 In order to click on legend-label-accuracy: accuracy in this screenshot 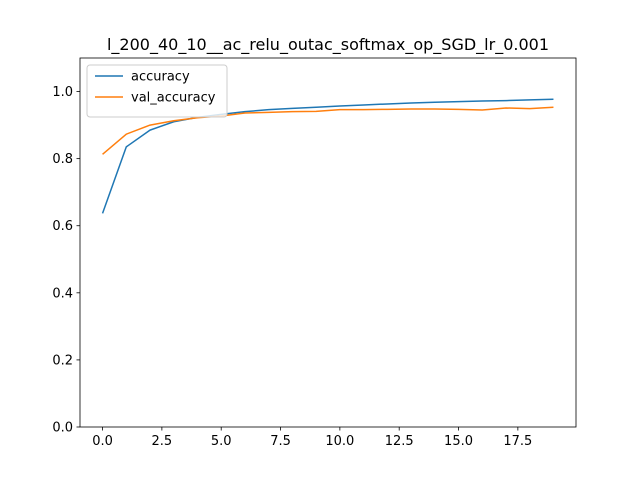, I will do `click(160, 77)`.